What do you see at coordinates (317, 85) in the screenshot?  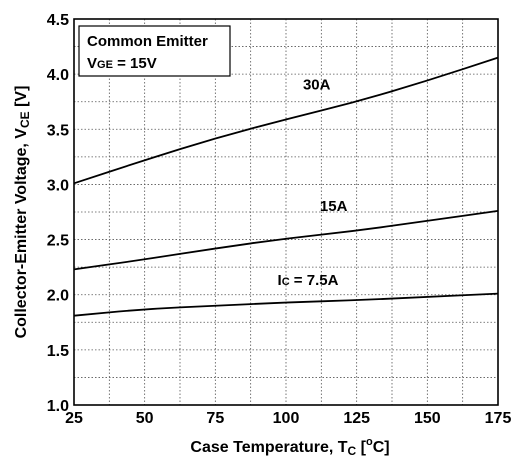 I see `series-annotation-1: 30A` at bounding box center [317, 85].